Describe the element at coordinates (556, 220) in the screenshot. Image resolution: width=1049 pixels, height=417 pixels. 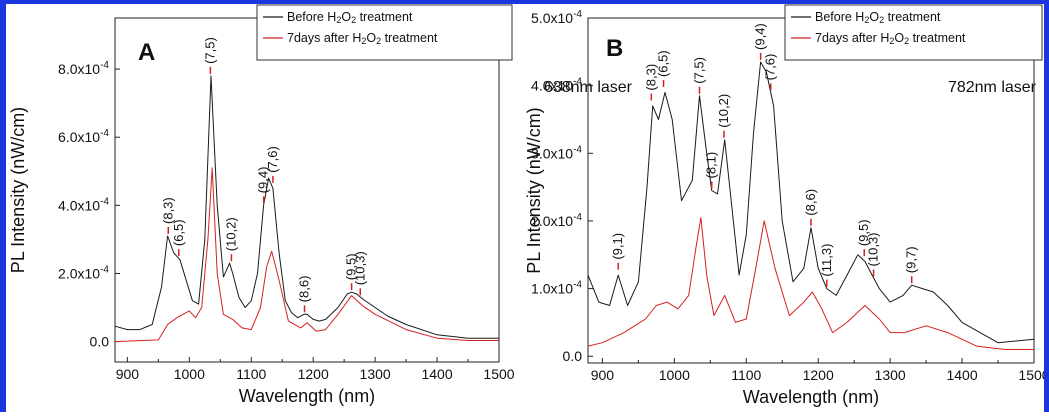
I see `panel-b-y-tick-label: 2.0x10⁻⁴` at that location.